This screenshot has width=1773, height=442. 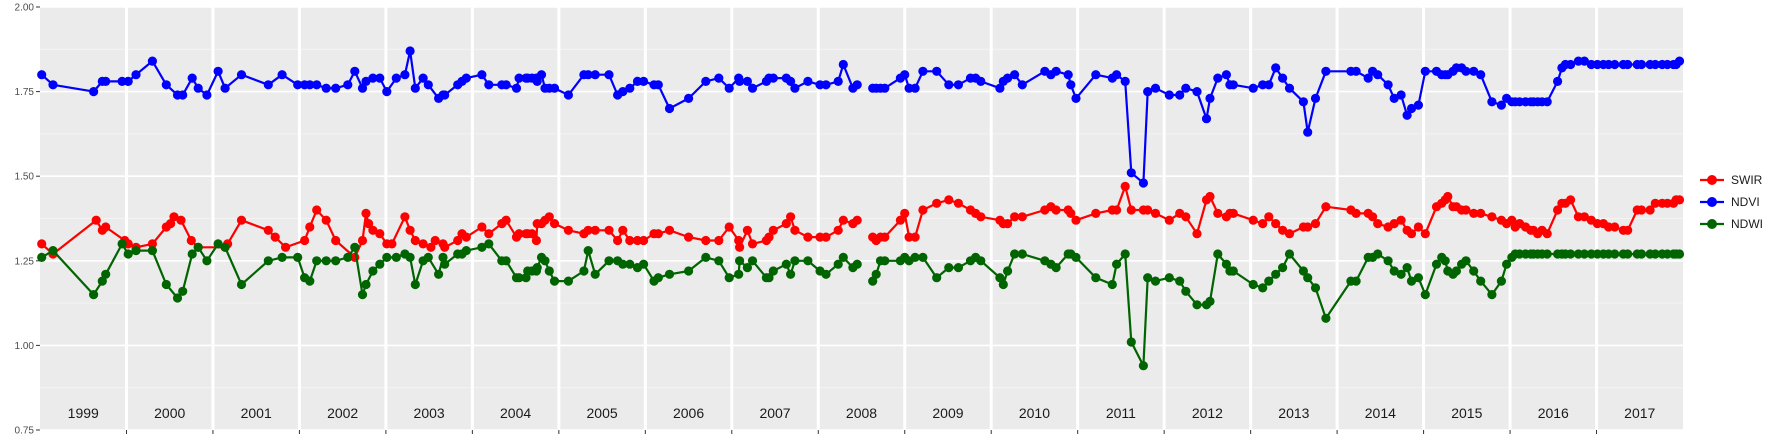 I want to click on year-label: 2008, so click(x=861, y=413).